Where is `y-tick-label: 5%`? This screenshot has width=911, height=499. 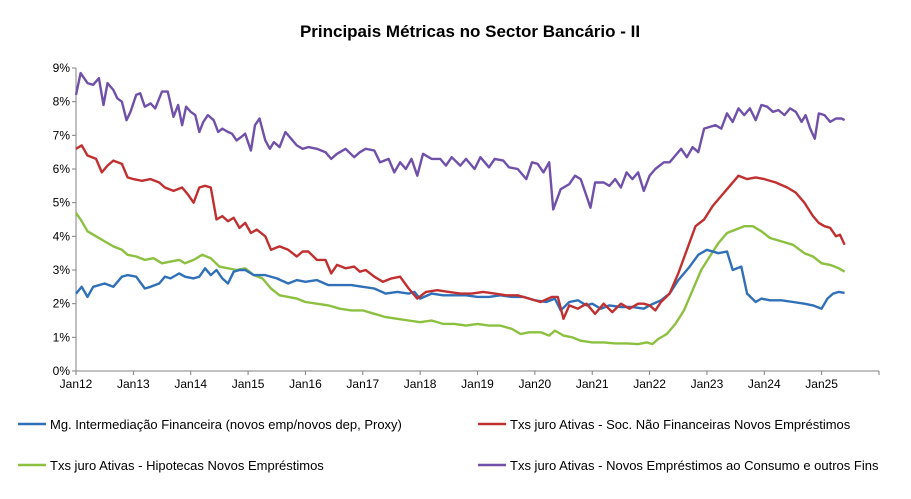 y-tick-label: 5% is located at coordinates (62, 203).